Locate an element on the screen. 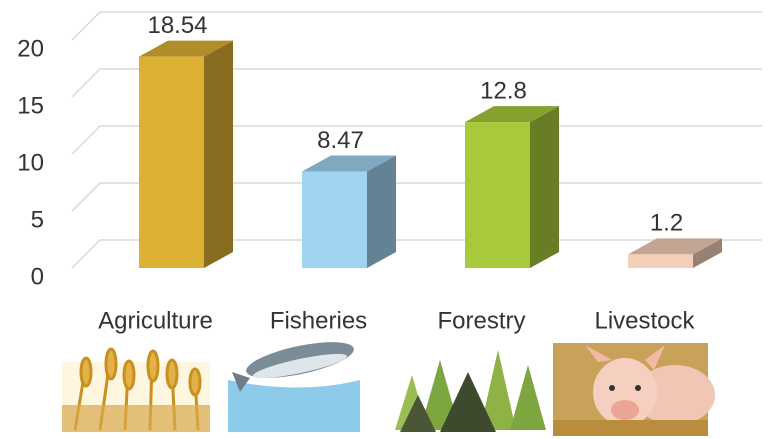 Image resolution: width=769 pixels, height=439 pixels. pig-image is located at coordinates (634, 389).